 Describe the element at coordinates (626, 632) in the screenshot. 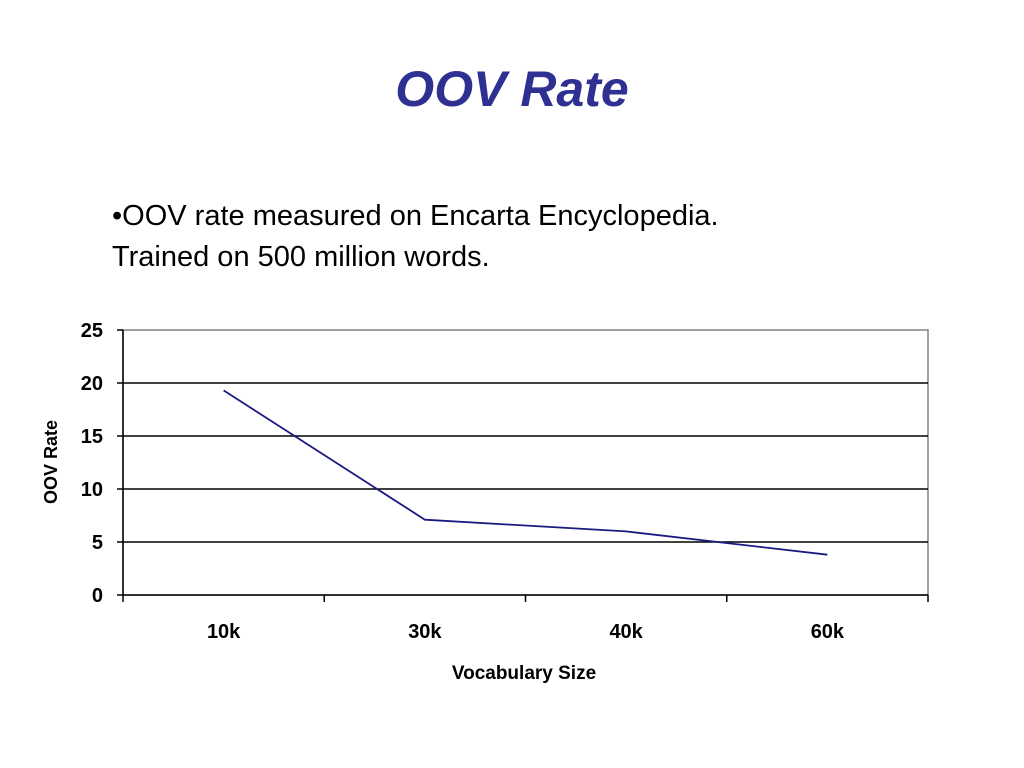

I see `x-tick-label-40k: 40k` at that location.